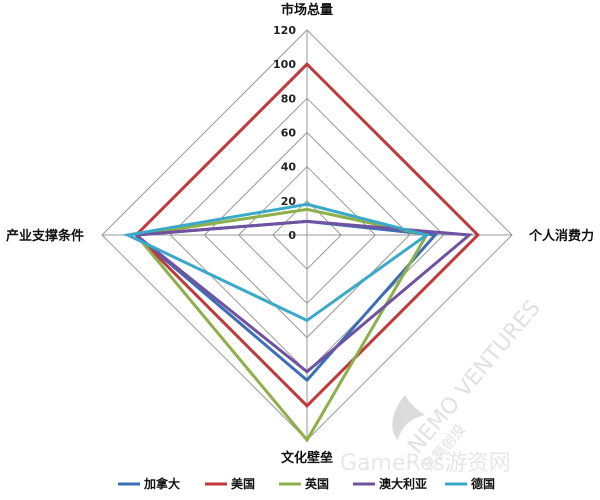  What do you see at coordinates (561, 236) in the screenshot?
I see `axis-label-2: 个人消费力` at bounding box center [561, 236].